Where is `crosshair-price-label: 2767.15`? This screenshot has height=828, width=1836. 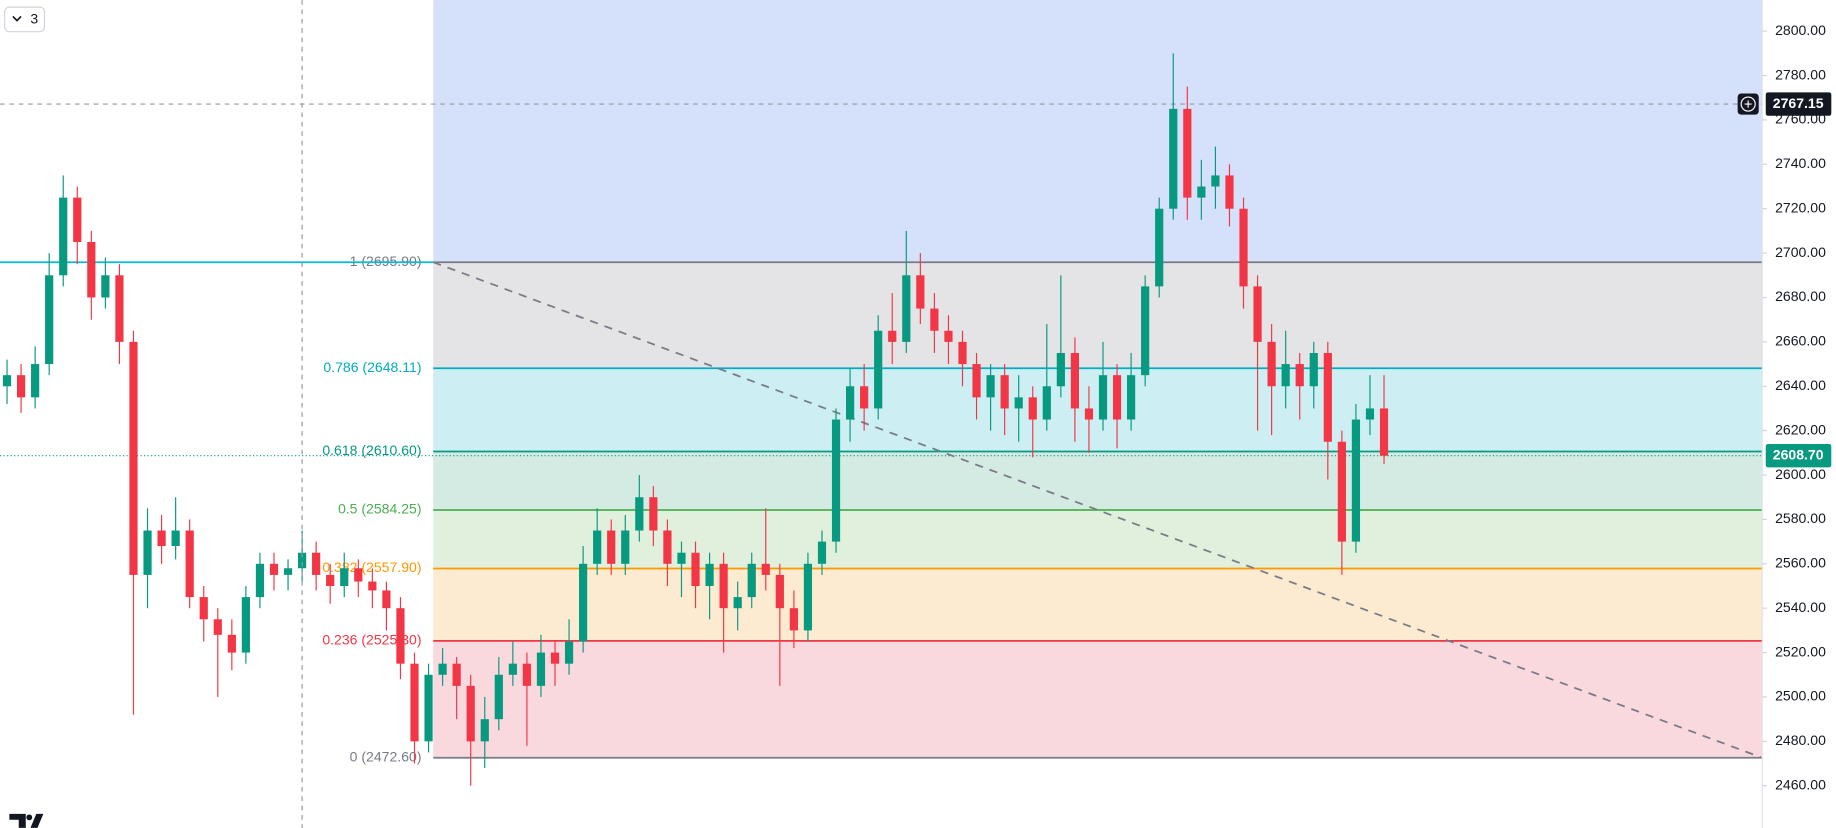 crosshair-price-label: 2767.15 is located at coordinates (1798, 103).